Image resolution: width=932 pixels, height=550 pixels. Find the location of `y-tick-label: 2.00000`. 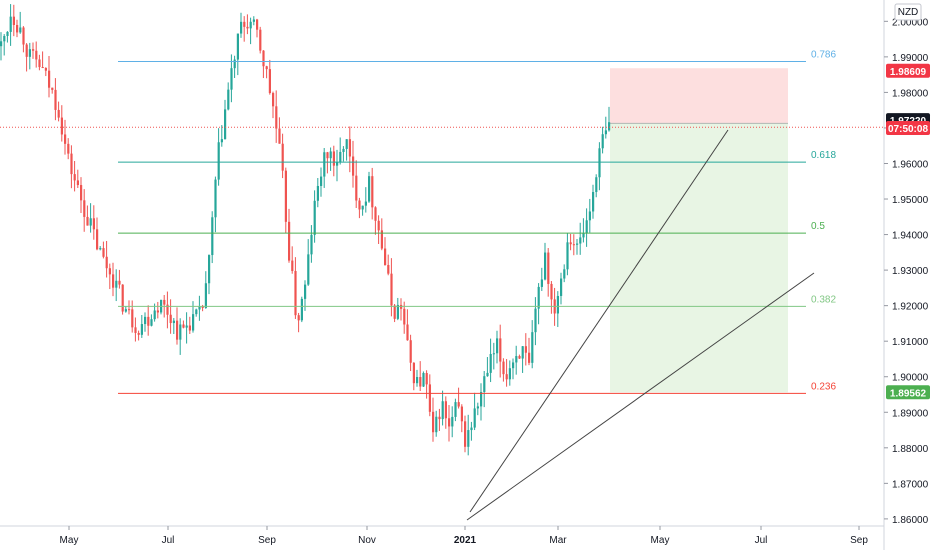

y-tick-label: 2.00000 is located at coordinates (910, 22).